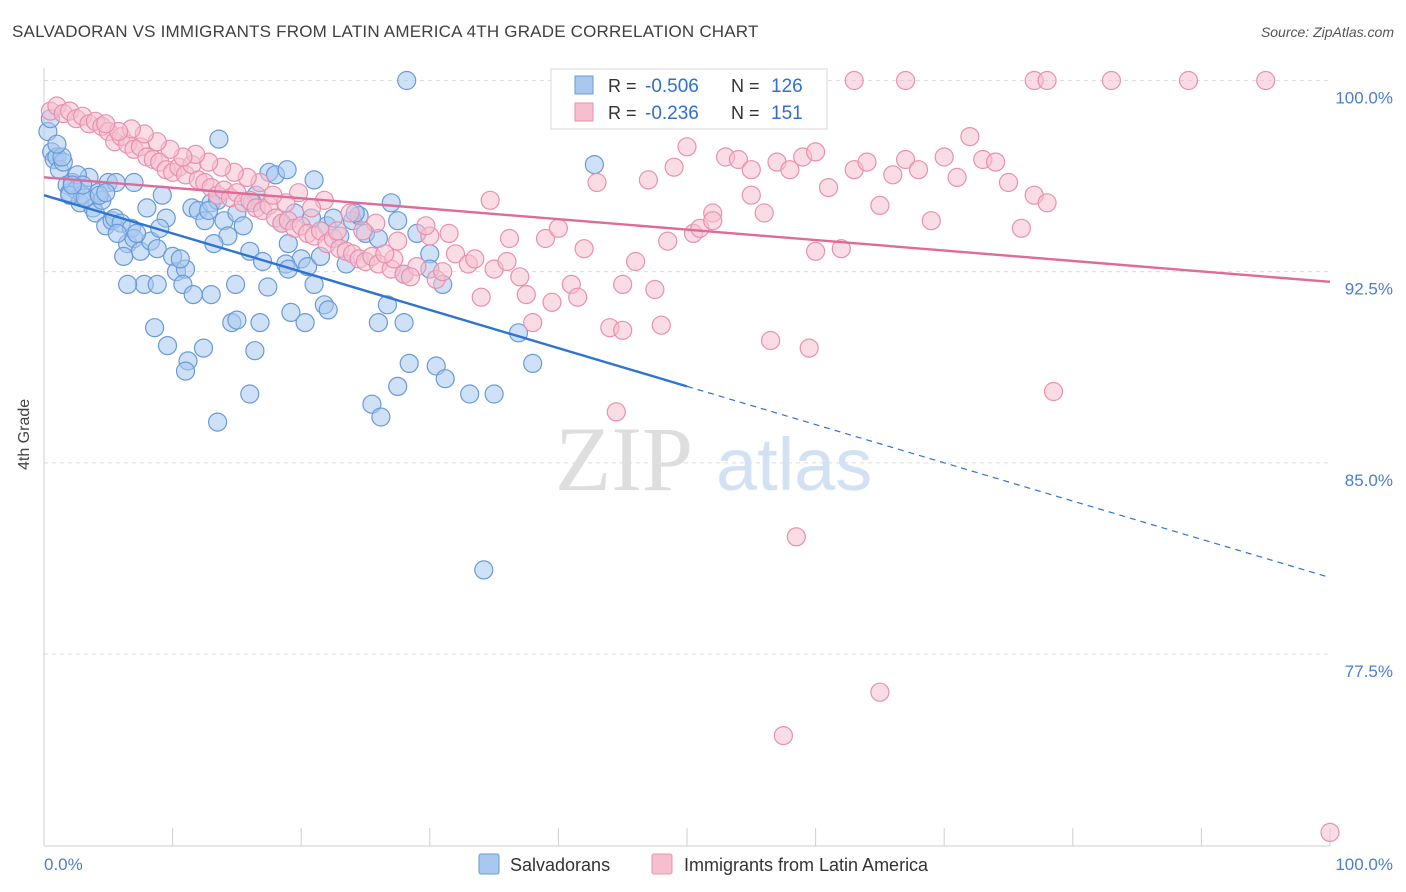  I want to click on watermark-atlas: atlas, so click(794, 464).